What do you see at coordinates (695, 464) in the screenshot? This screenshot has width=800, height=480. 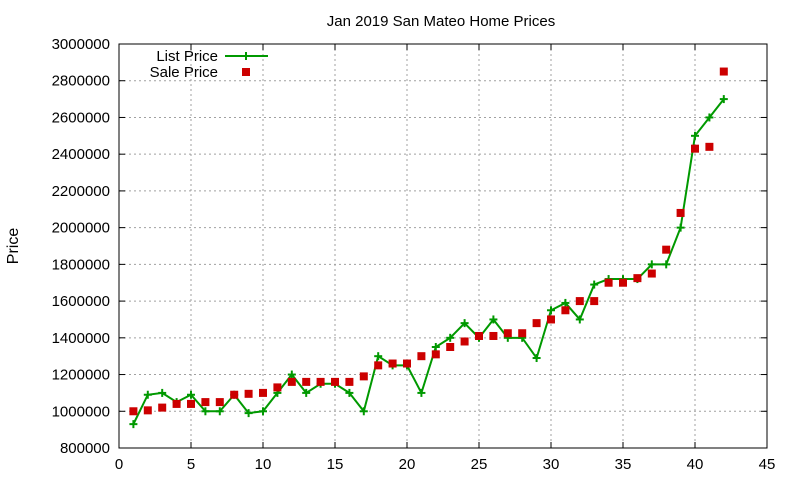 I see `x-tick-label: 40` at bounding box center [695, 464].